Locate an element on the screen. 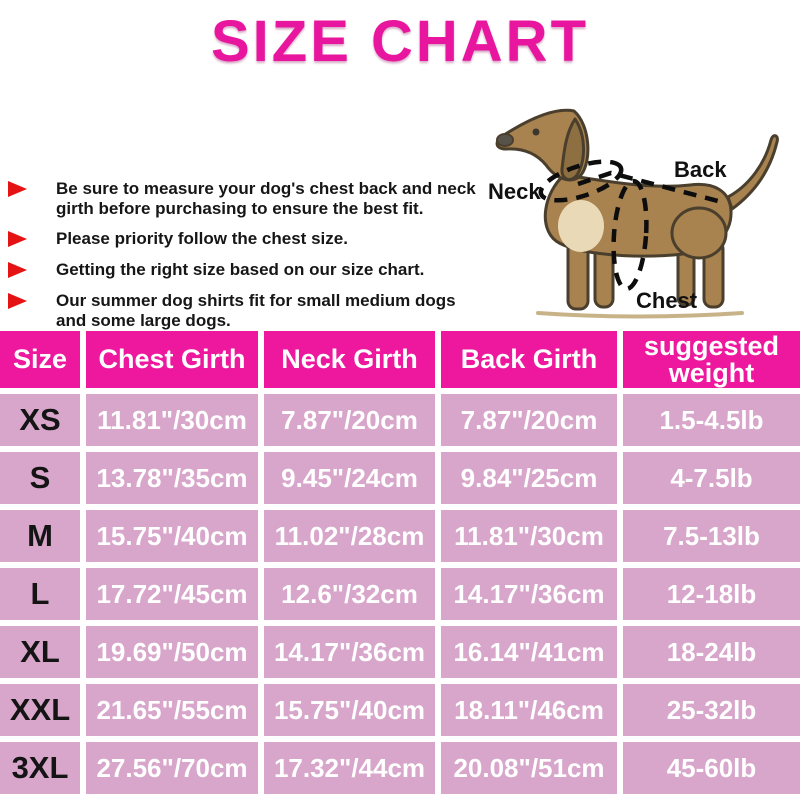 The height and width of the screenshot is (800, 800). cell-neck-3xl: 17.32"/44cm is located at coordinates (349, 768).